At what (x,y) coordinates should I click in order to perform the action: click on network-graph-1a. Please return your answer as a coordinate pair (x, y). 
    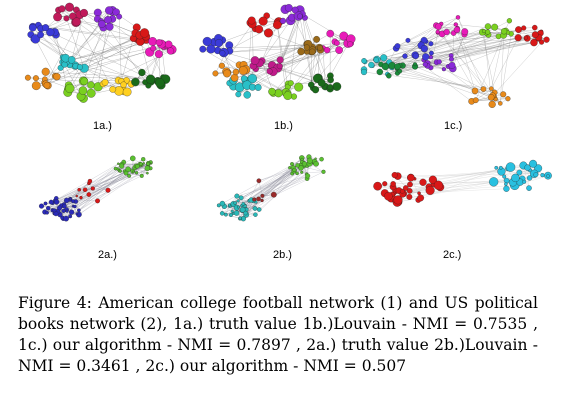
    Looking at the image, I should click on (100, 52).